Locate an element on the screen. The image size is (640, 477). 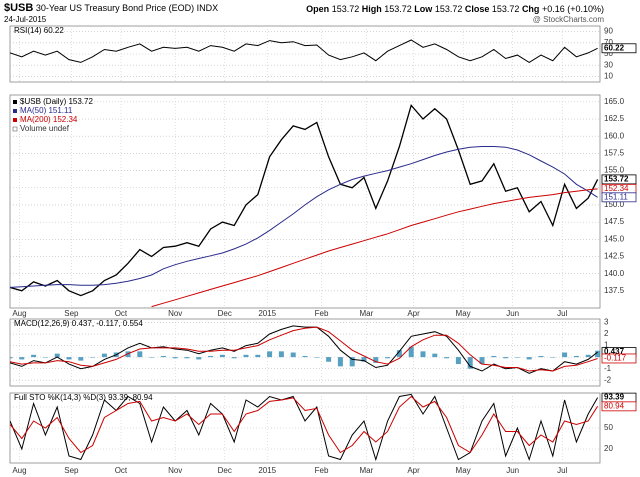
quote-label: Chg is located at coordinates (530, 9).